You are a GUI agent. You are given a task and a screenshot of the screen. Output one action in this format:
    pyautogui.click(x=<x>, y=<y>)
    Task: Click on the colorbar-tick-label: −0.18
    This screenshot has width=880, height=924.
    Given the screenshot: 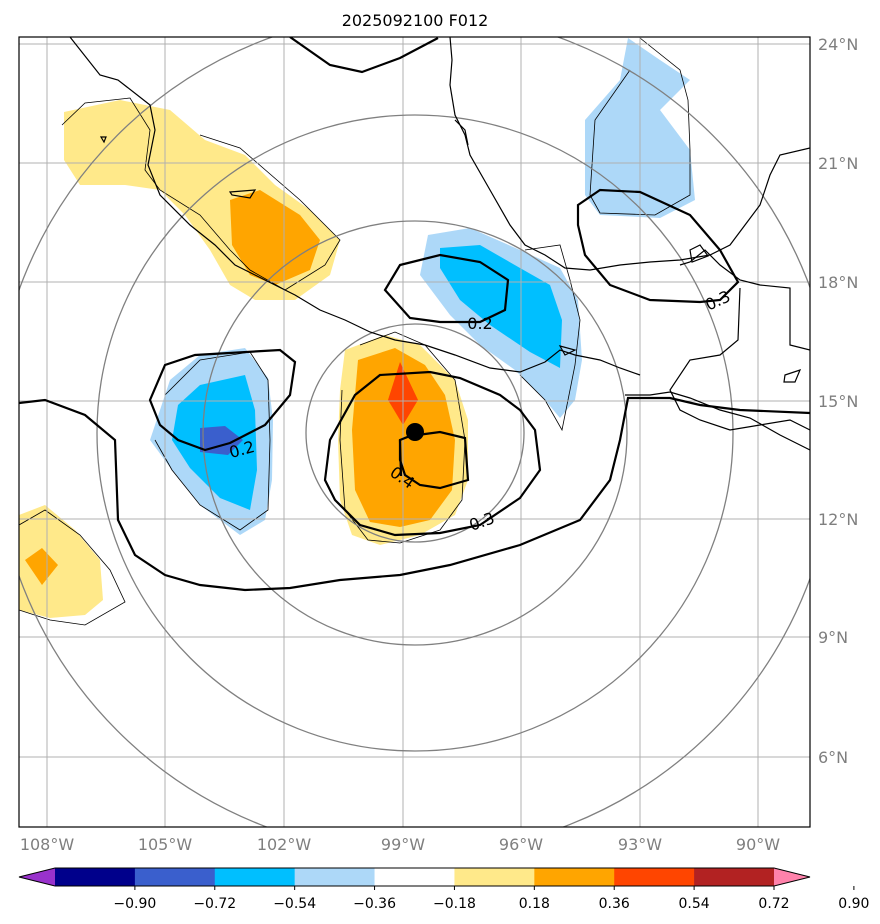 What is the action you would take?
    pyautogui.click(x=454, y=904)
    